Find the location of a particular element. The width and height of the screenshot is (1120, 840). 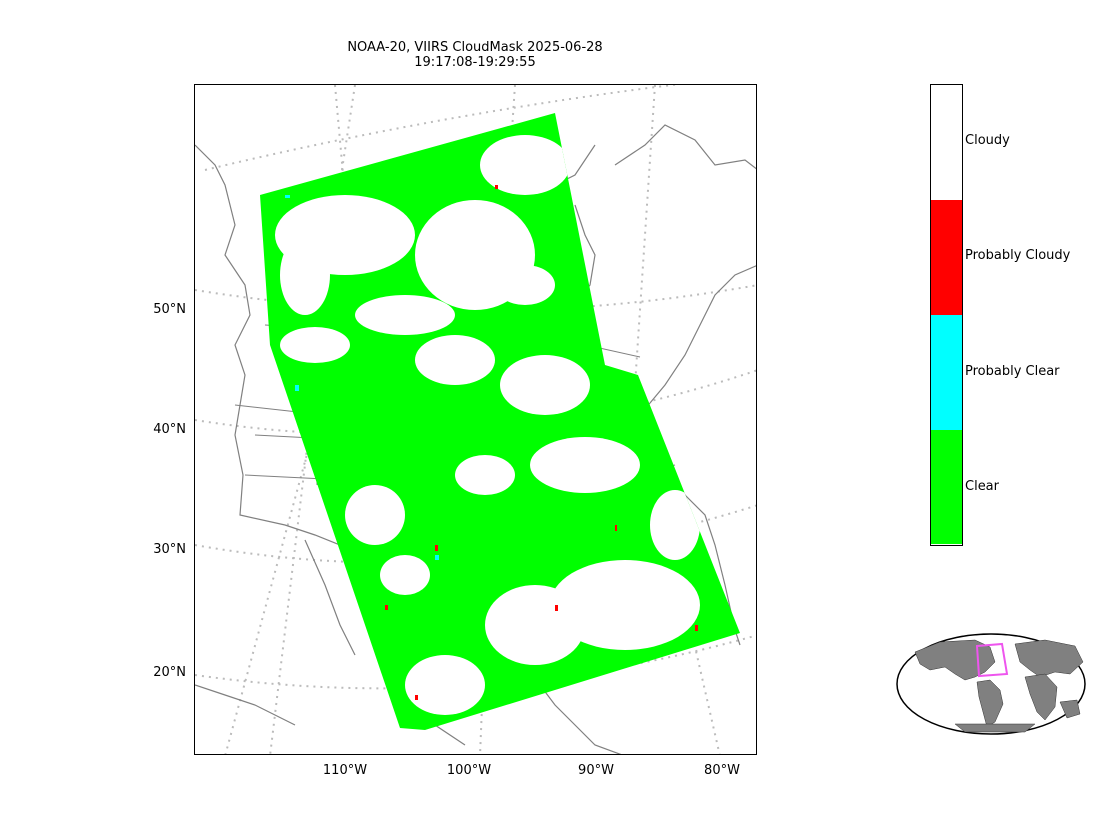

world-overview-map is located at coordinates (991, 684).